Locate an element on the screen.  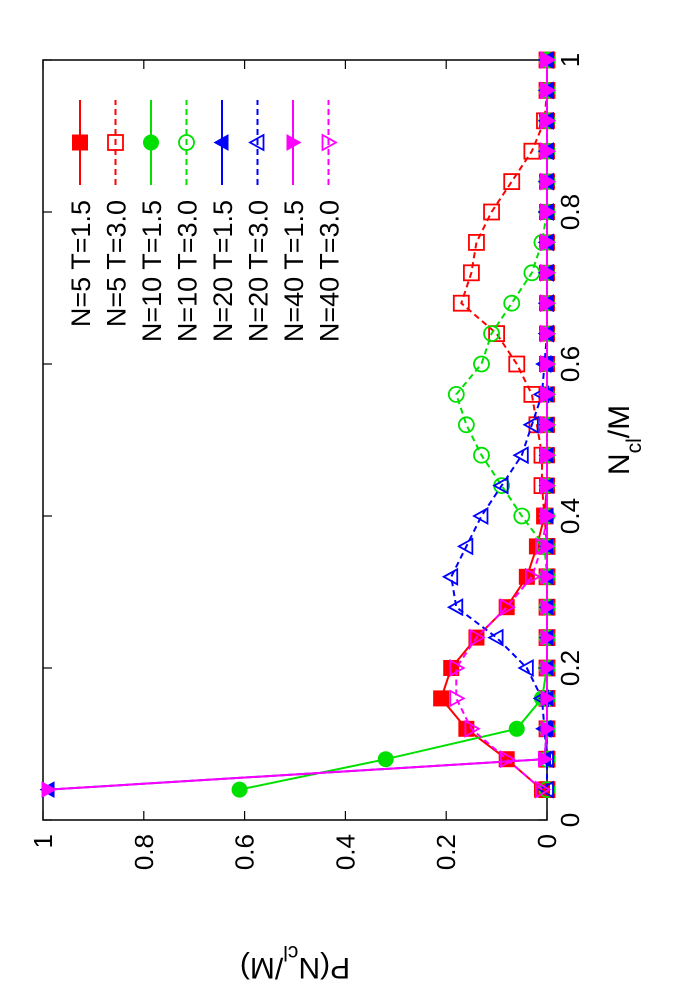
legend-label: N=5 T=3.0 is located at coordinates (117, 263).